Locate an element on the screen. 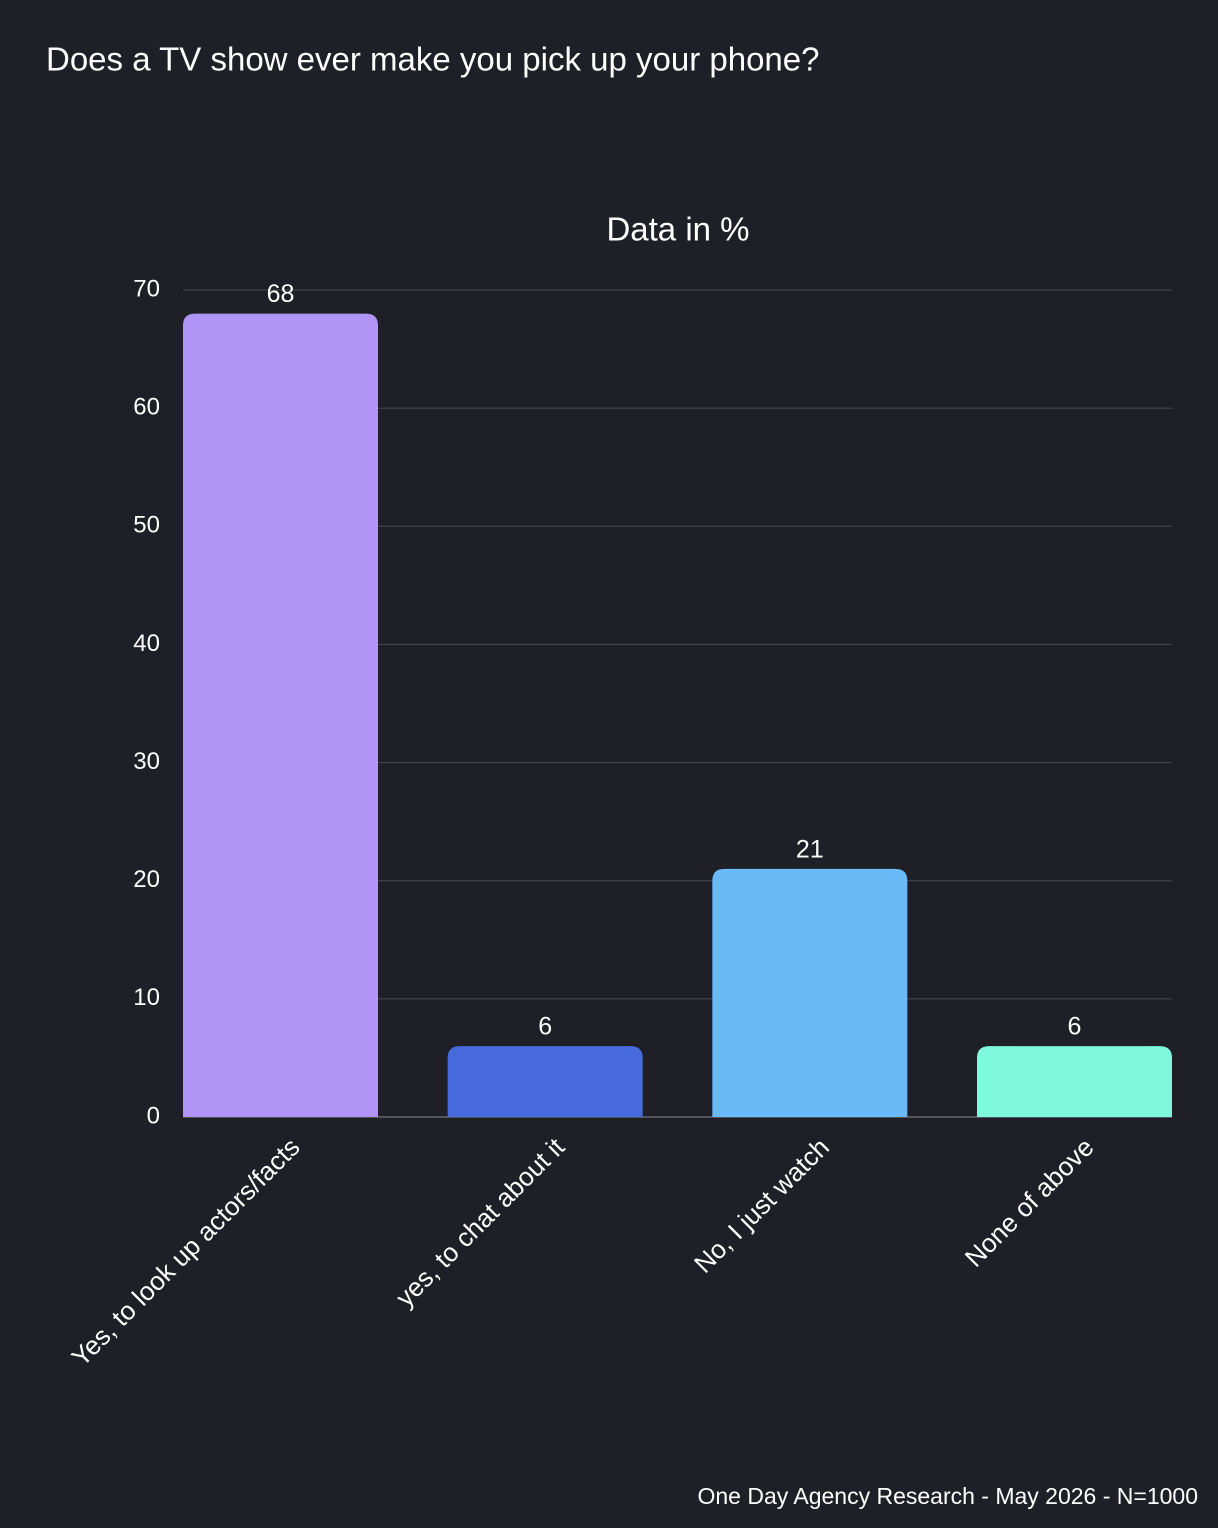 This screenshot has height=1528, width=1218. value-label: 21 is located at coordinates (810, 850).